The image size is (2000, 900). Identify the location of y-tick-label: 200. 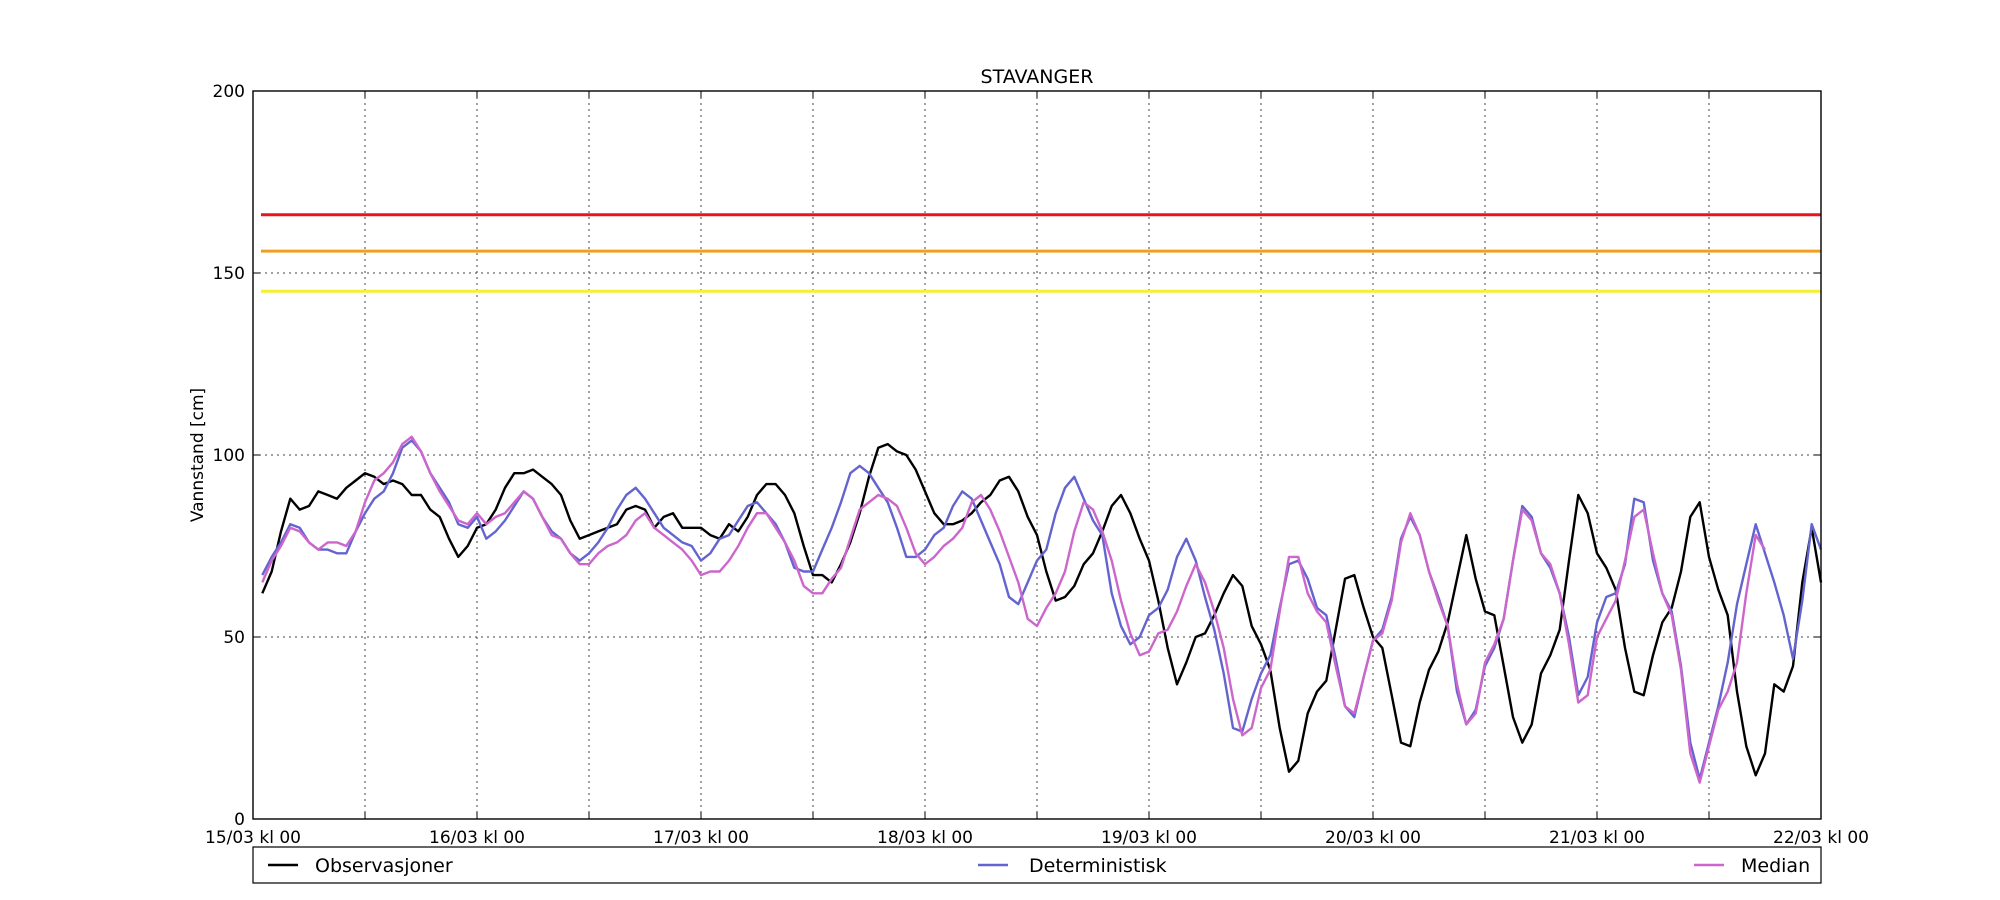
(229, 92).